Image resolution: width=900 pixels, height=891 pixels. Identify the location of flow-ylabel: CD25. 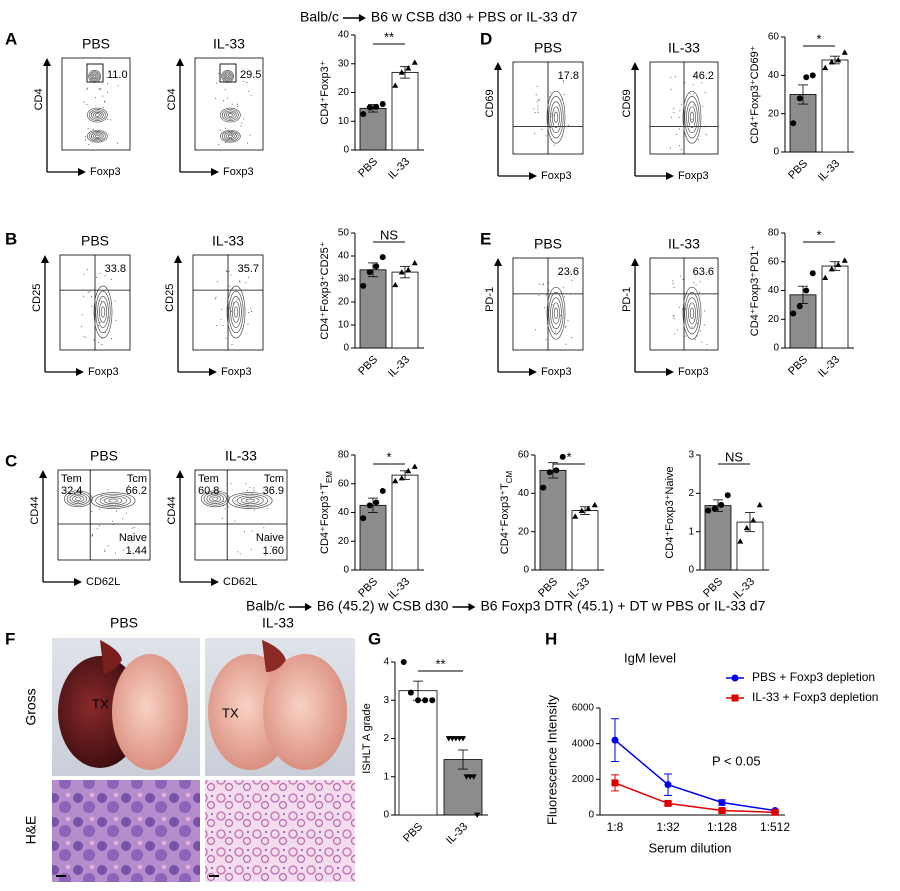
(37, 298).